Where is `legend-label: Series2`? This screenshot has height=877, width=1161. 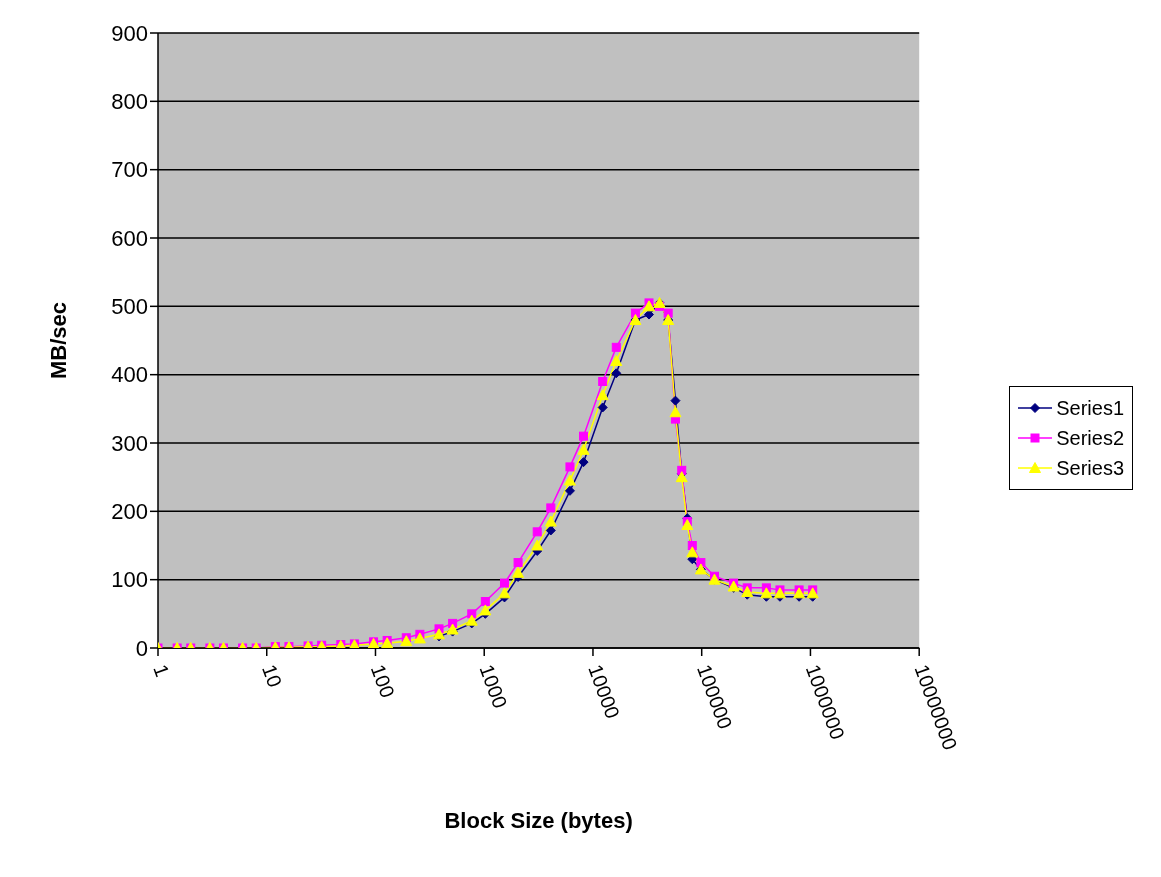 legend-label: Series2 is located at coordinates (1090, 438).